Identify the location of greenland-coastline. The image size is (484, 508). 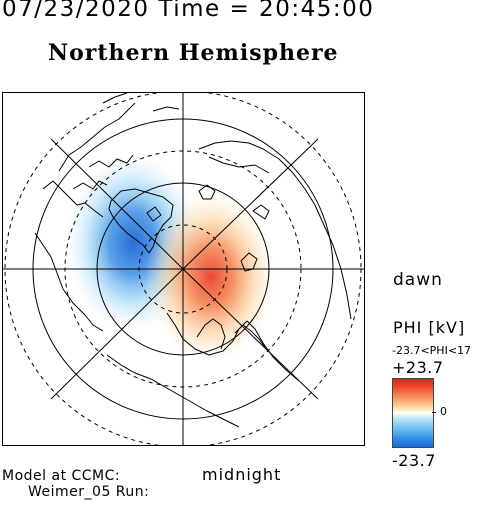
(141, 221).